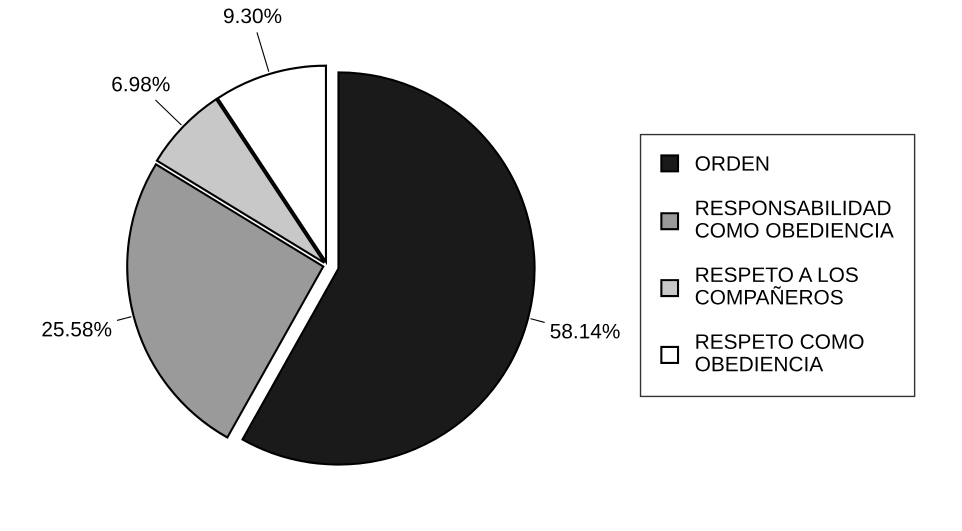 Image resolution: width=962 pixels, height=531 pixels. What do you see at coordinates (777, 286) in the screenshot?
I see `legend-label: RESPETO A LOS COMPAÑEROS` at bounding box center [777, 286].